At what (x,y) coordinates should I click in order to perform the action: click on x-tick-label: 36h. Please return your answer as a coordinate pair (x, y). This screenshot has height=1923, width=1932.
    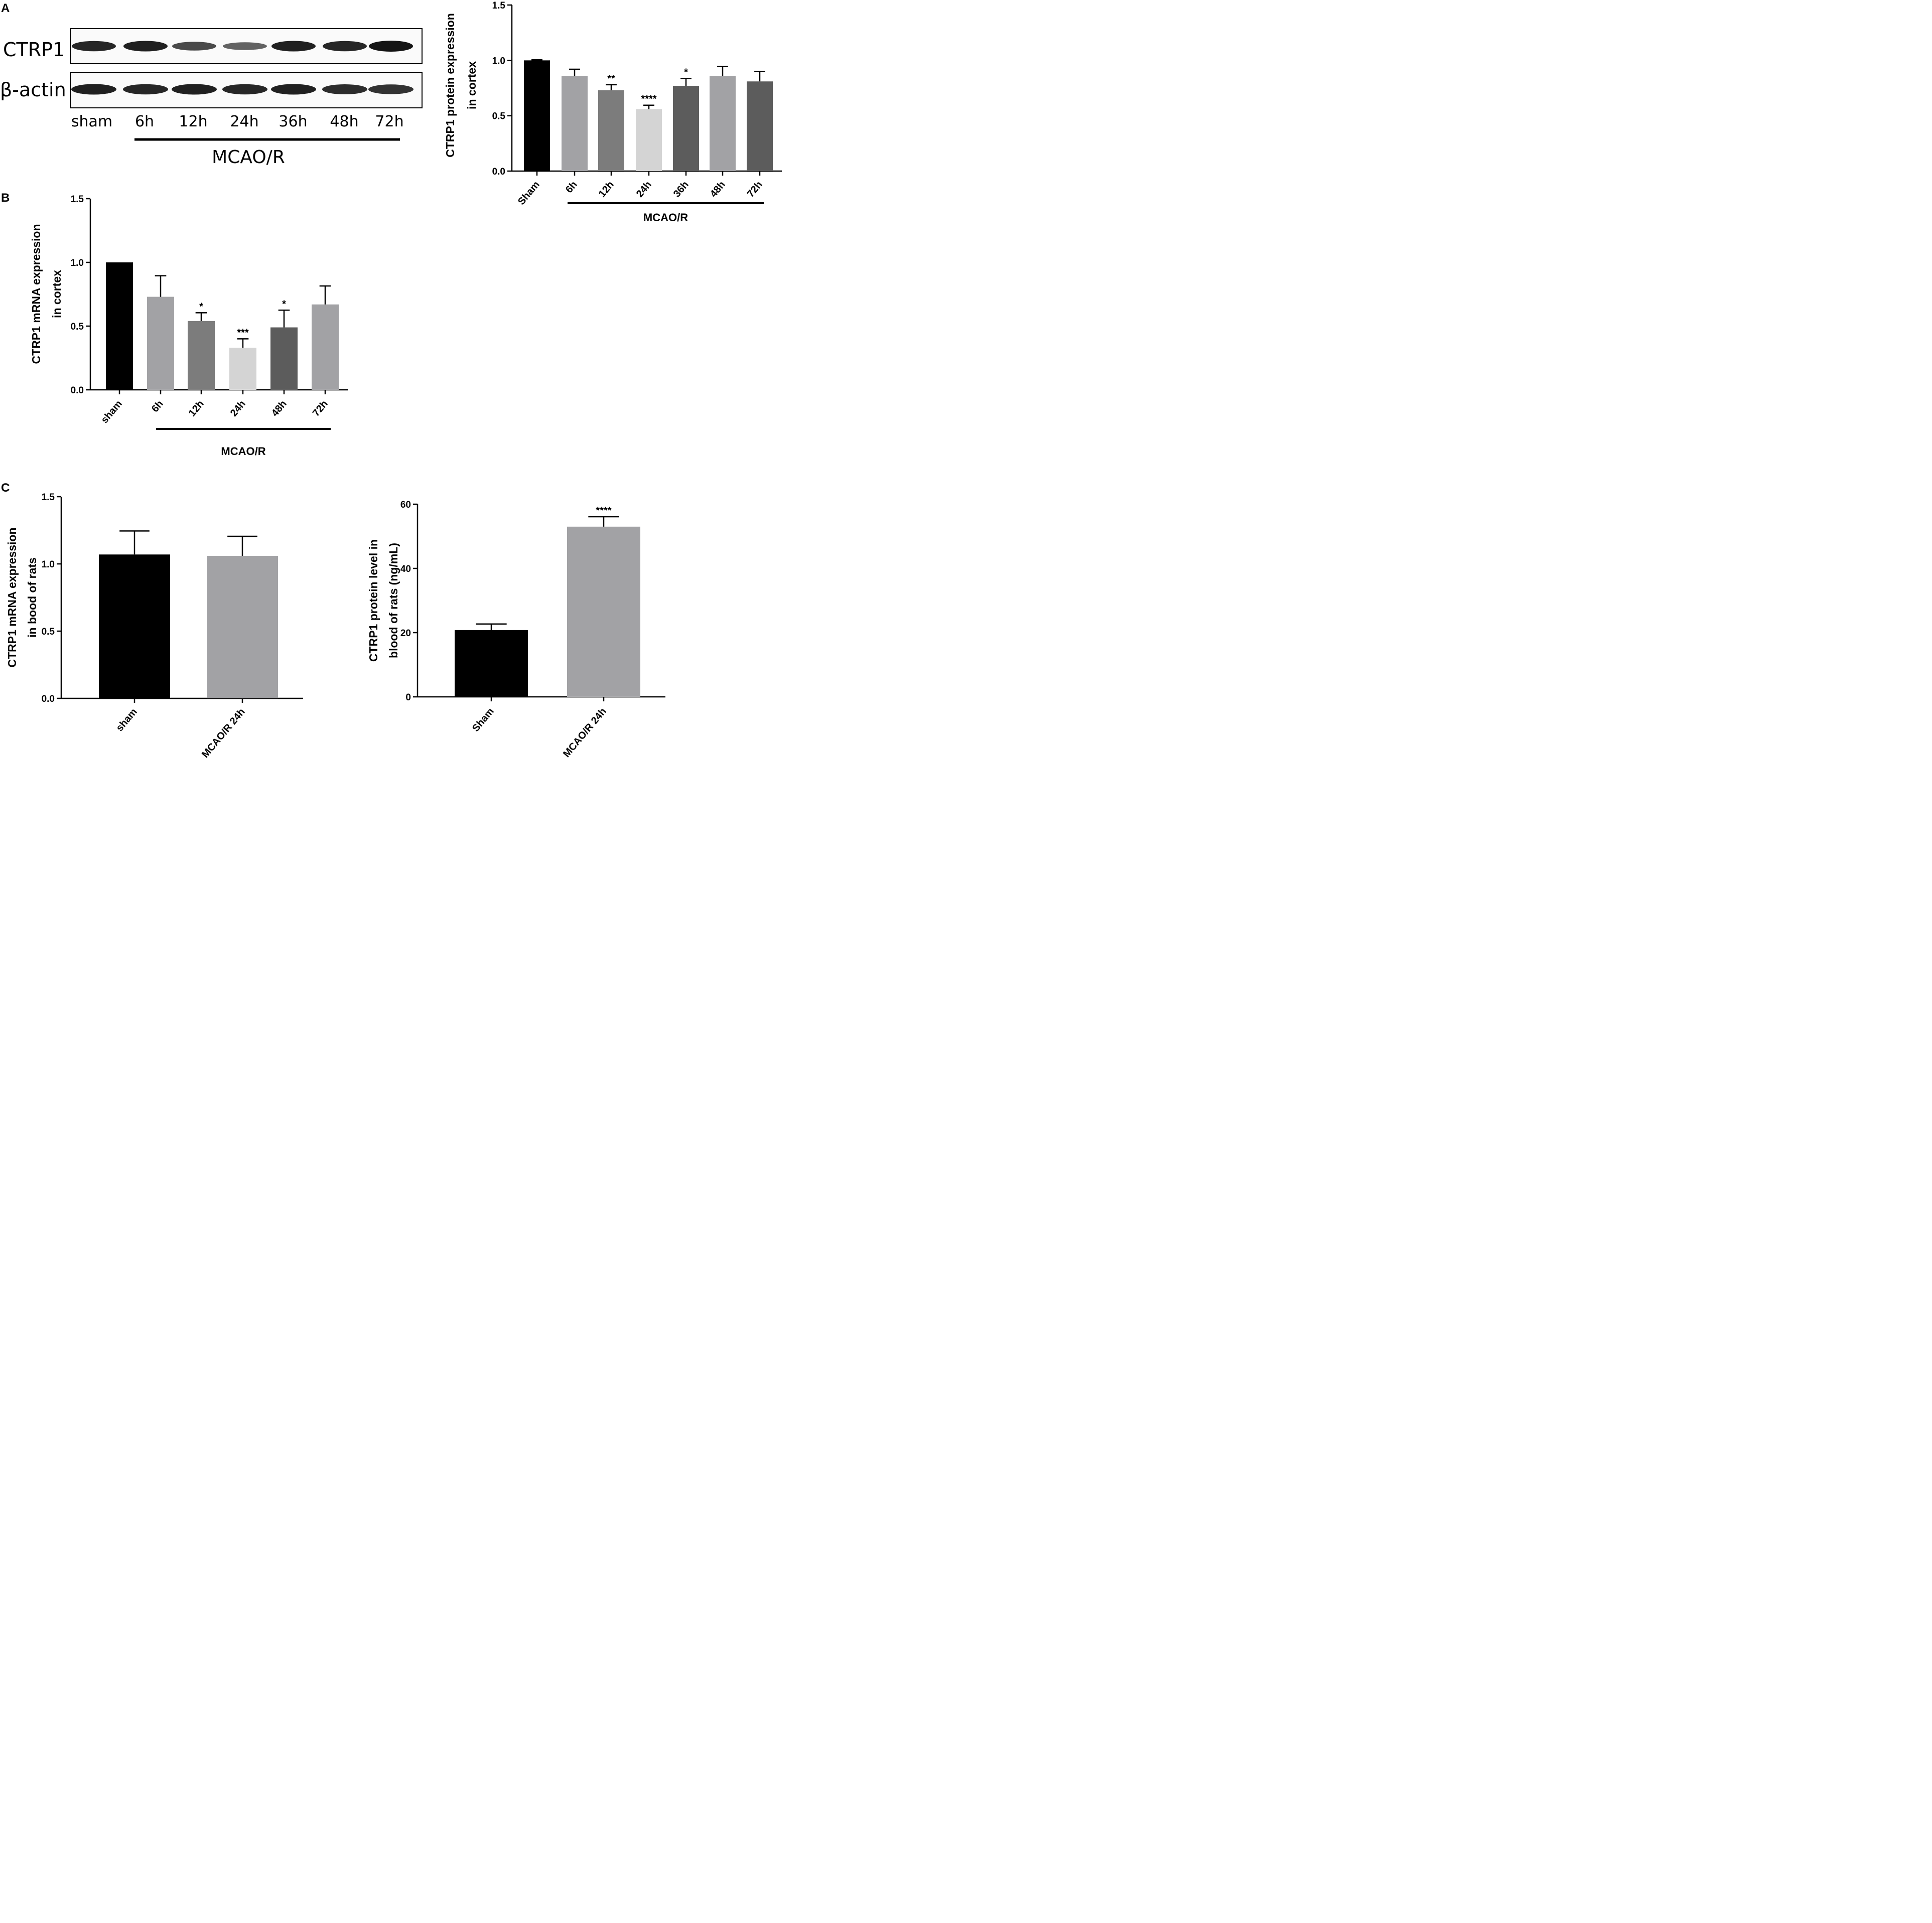
    Looking at the image, I should click on (681, 189).